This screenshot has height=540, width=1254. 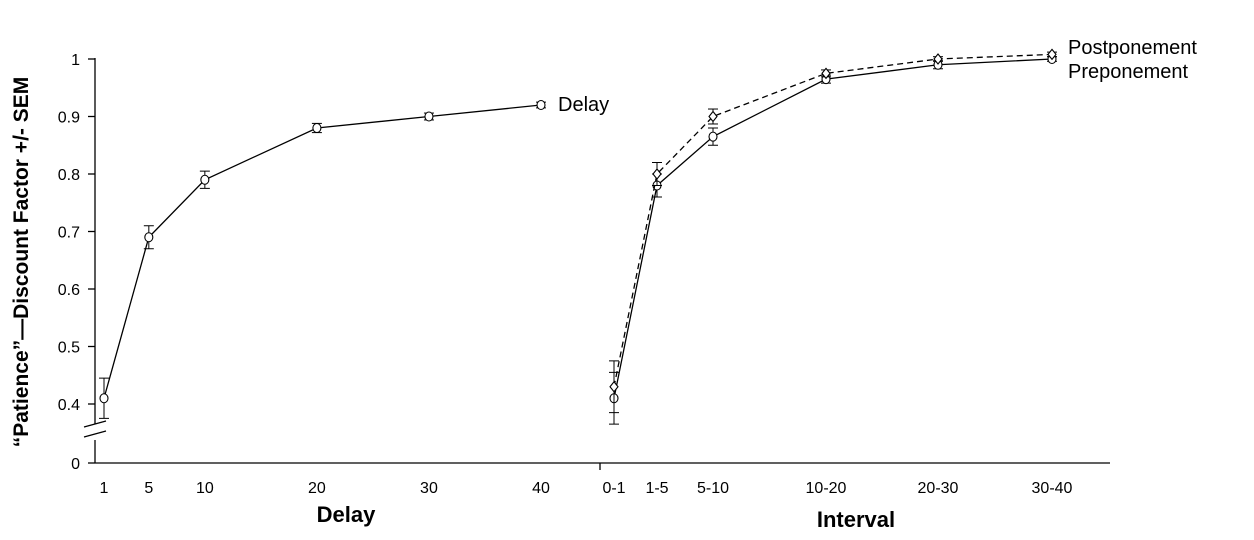 What do you see at coordinates (104, 488) in the screenshot?
I see `x-tick-label: 1` at bounding box center [104, 488].